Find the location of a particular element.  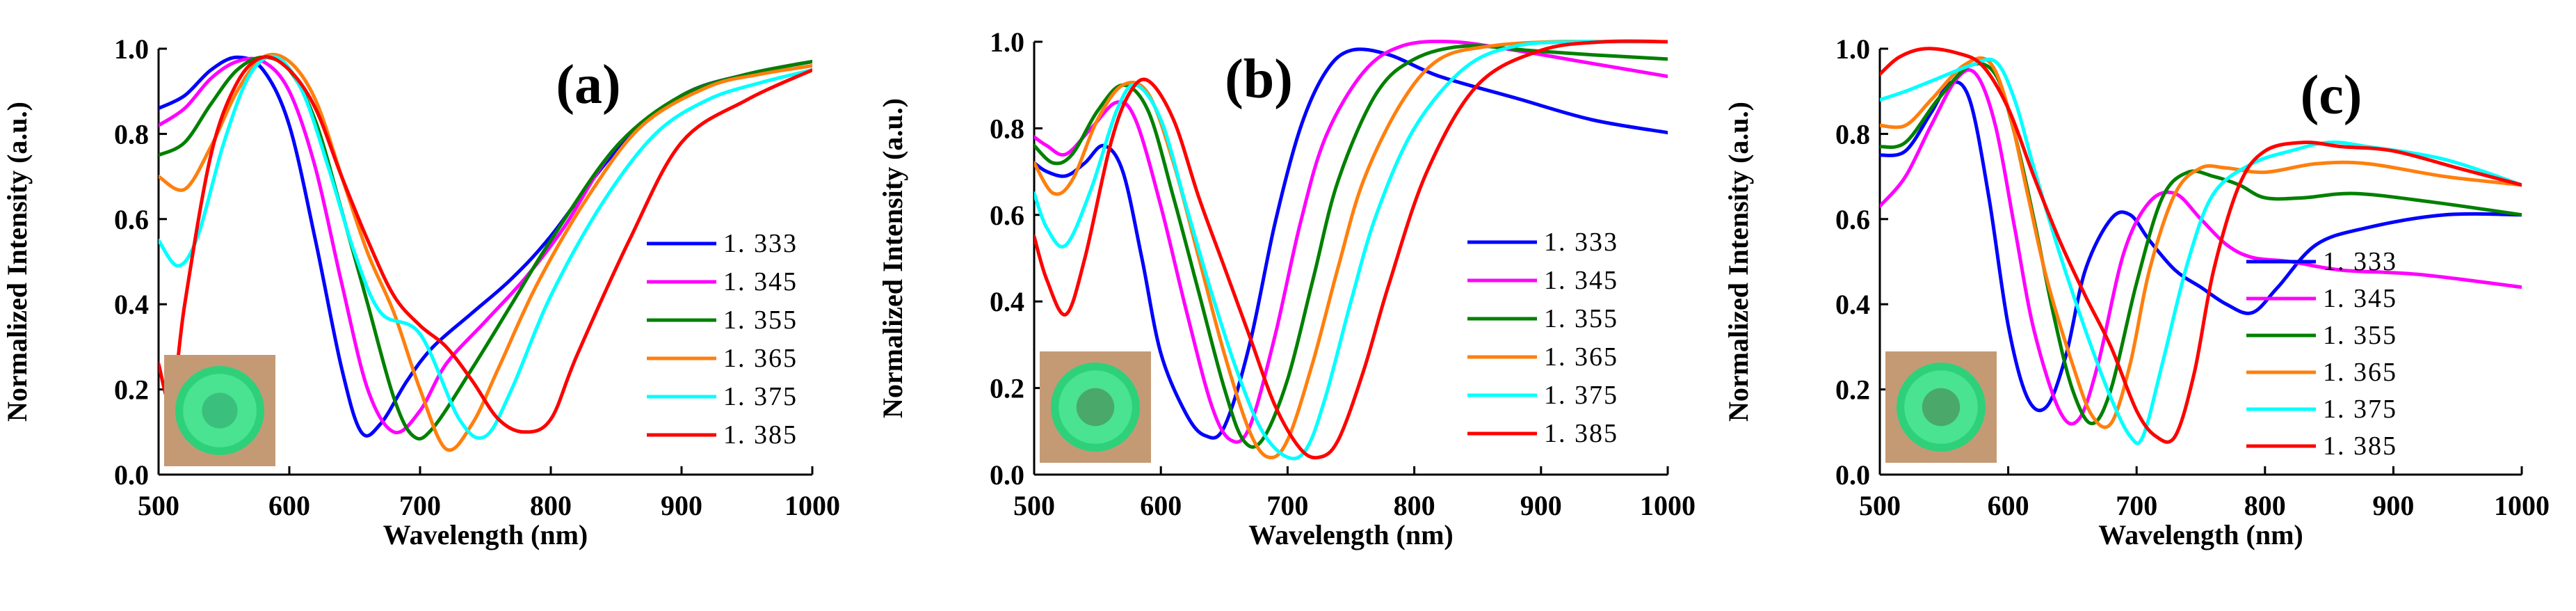

panel-label: (b) is located at coordinates (1259, 79).